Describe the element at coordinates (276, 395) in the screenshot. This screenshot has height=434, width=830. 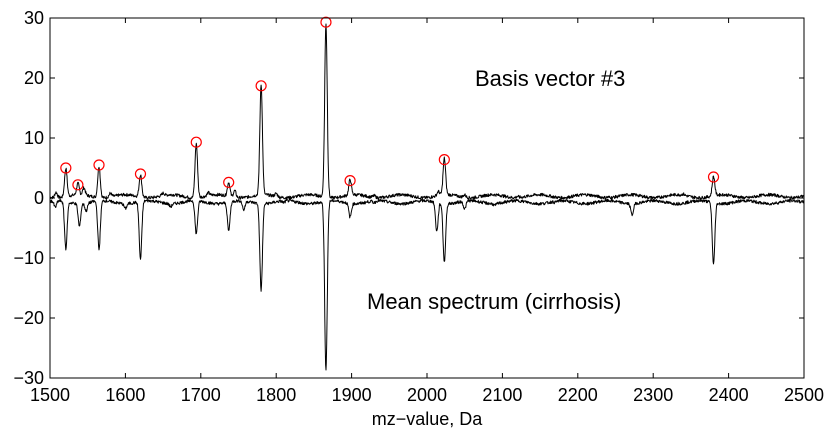
I see `x-tick-label: 1800` at that location.